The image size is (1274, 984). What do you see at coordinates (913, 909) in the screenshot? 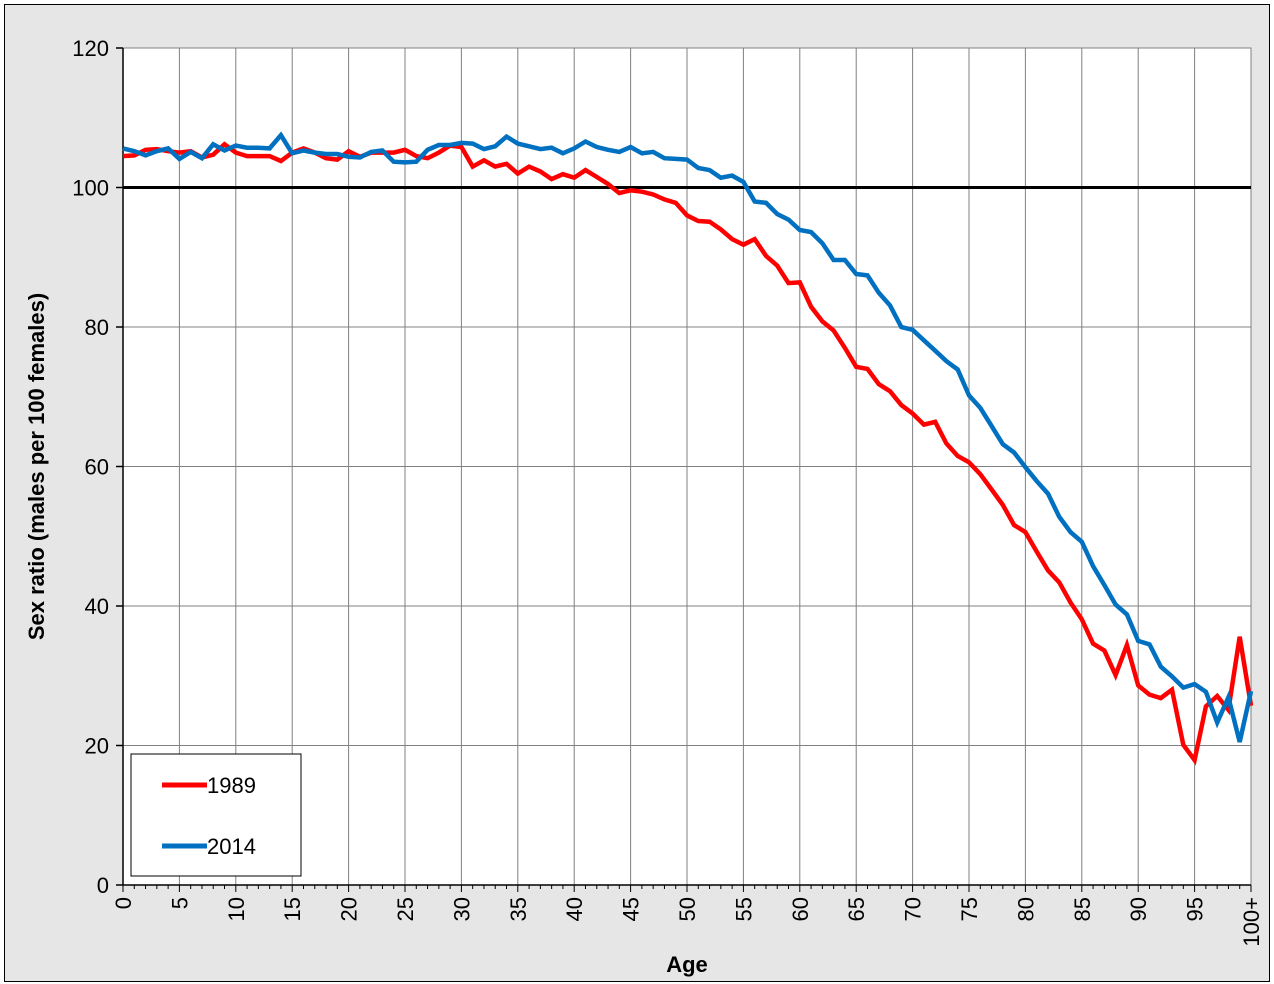
I see `x-tick-label-70: 70` at bounding box center [913, 909].